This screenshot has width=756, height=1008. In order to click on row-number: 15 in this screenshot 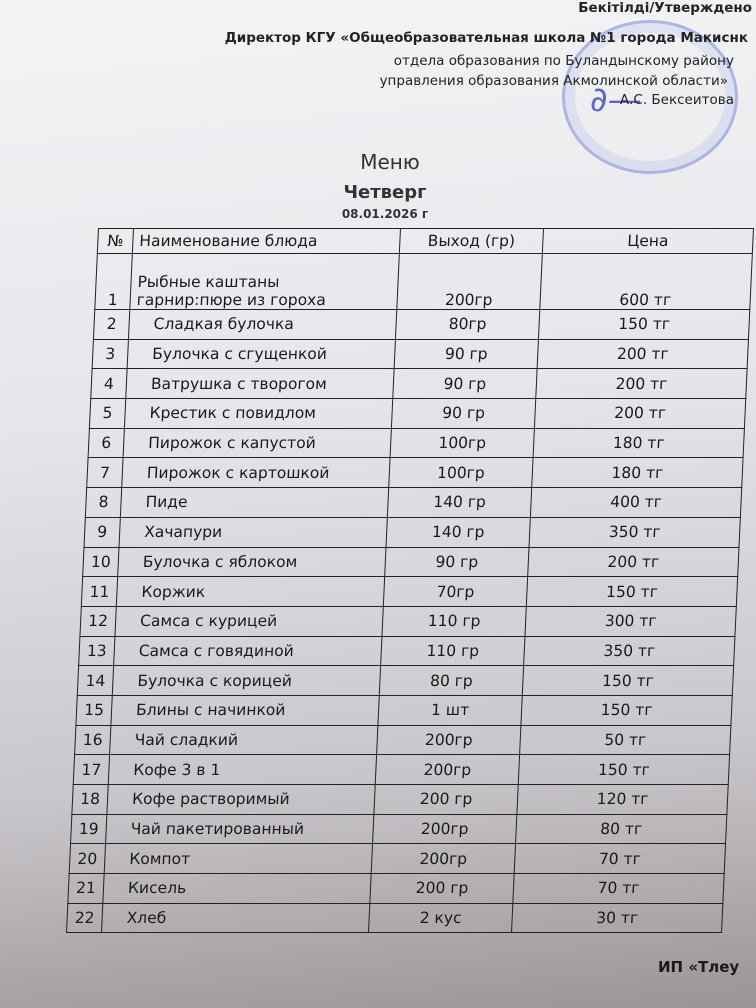, I will do `click(94, 710)`.